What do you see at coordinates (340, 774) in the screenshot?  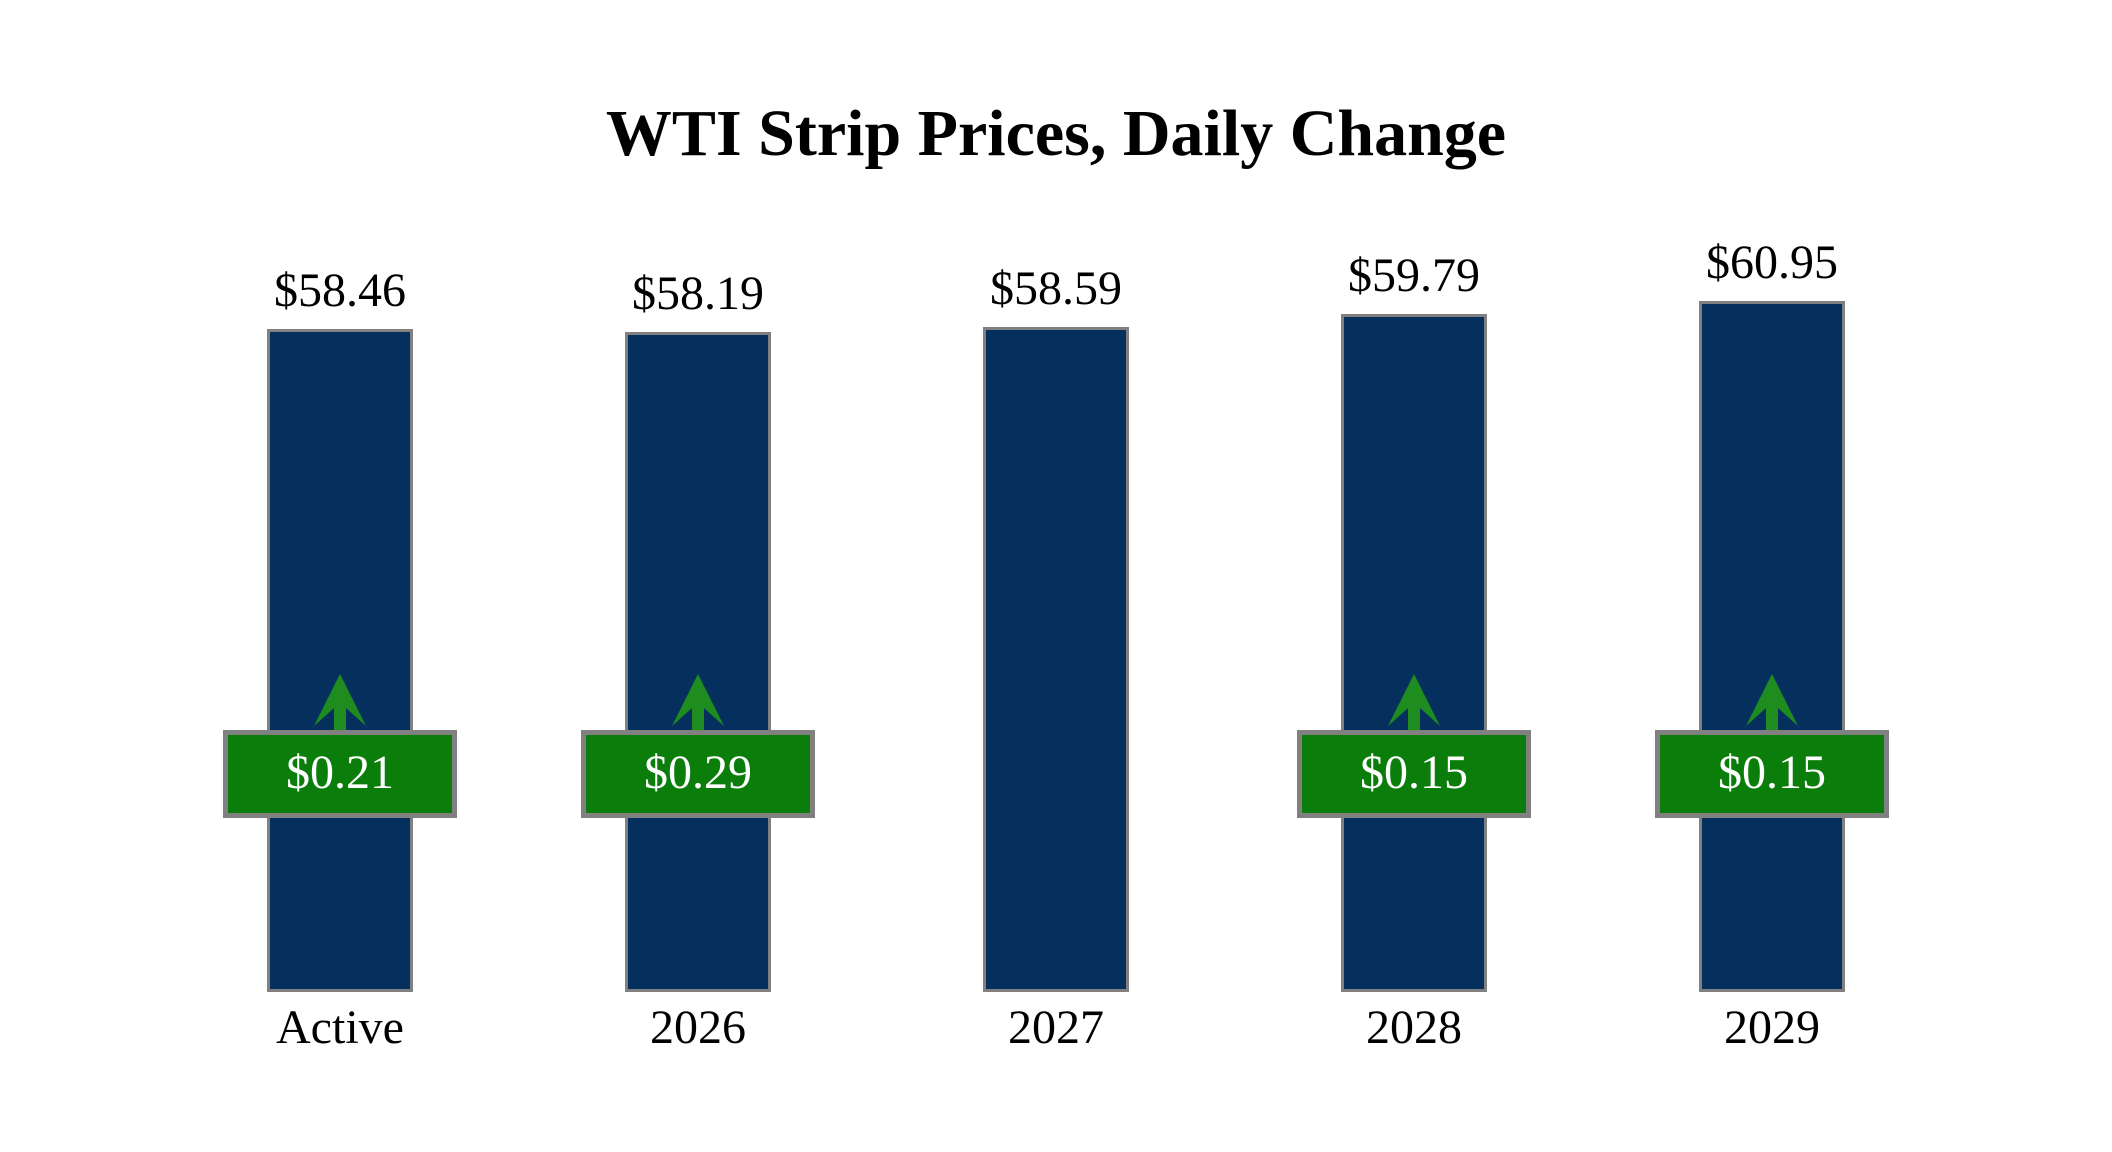 I see `daily-change-badge: $0.21` at bounding box center [340, 774].